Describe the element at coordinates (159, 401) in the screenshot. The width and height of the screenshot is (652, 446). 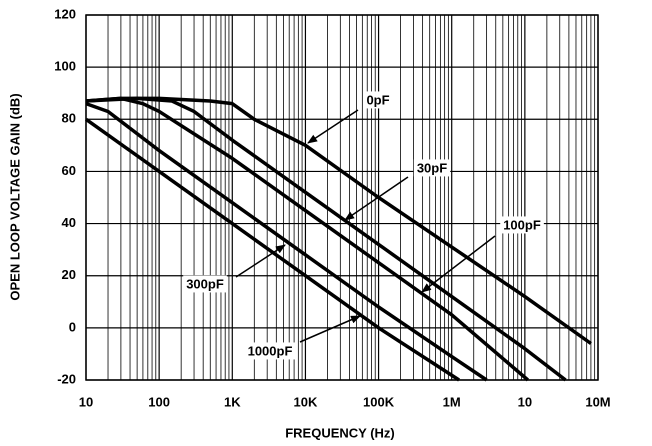
I see `x-tick-label: 100` at that location.